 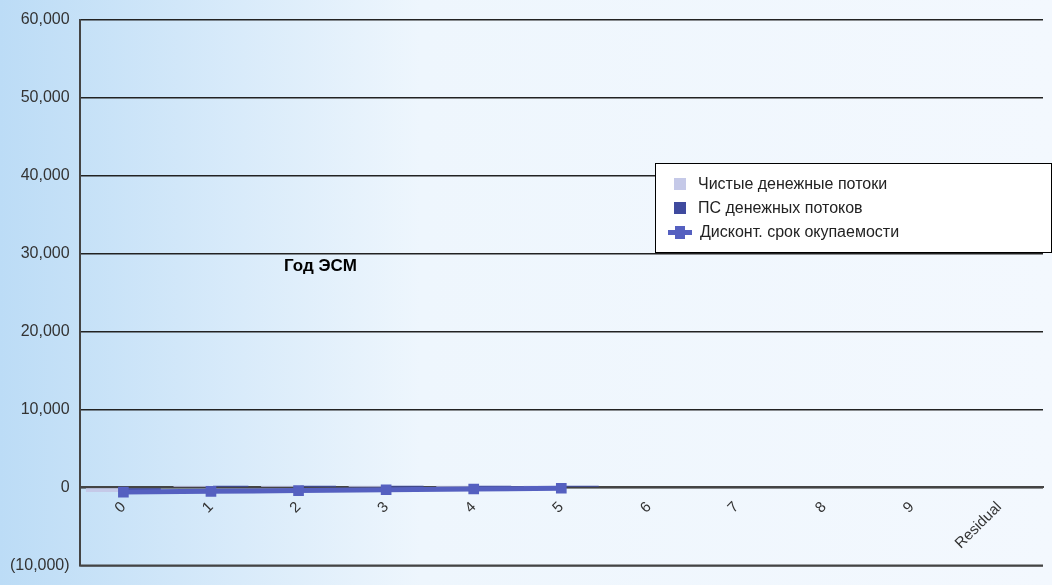 I want to click on y-tick-label: 0, so click(x=65, y=486).